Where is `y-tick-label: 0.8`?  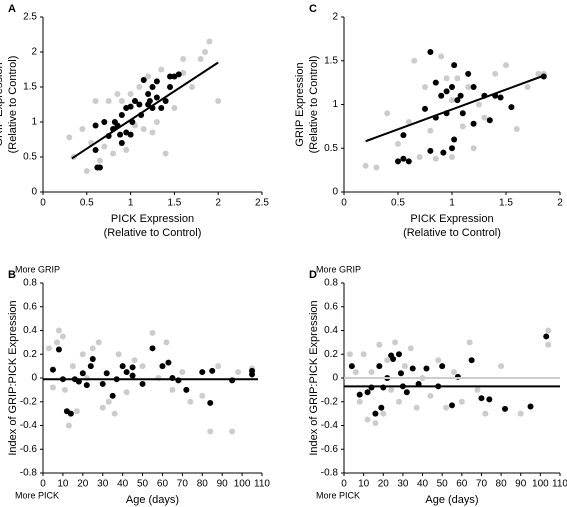
y-tick-label: 0.8 is located at coordinates (331, 283).